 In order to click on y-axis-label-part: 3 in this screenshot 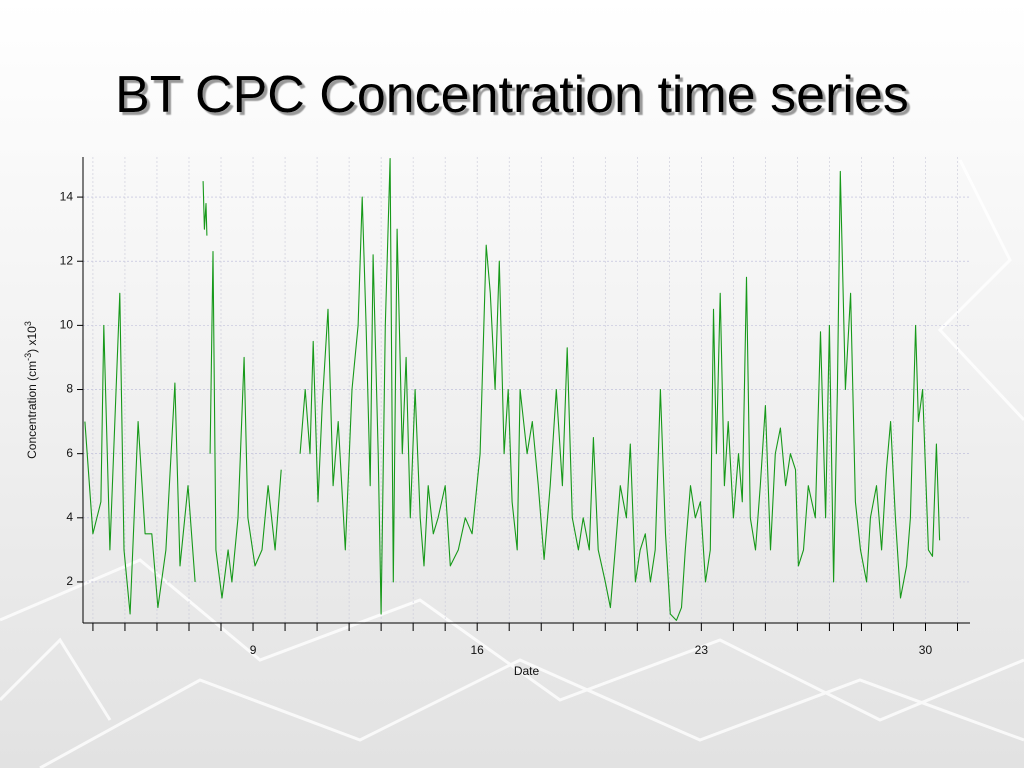, I will do `click(28, 323)`.